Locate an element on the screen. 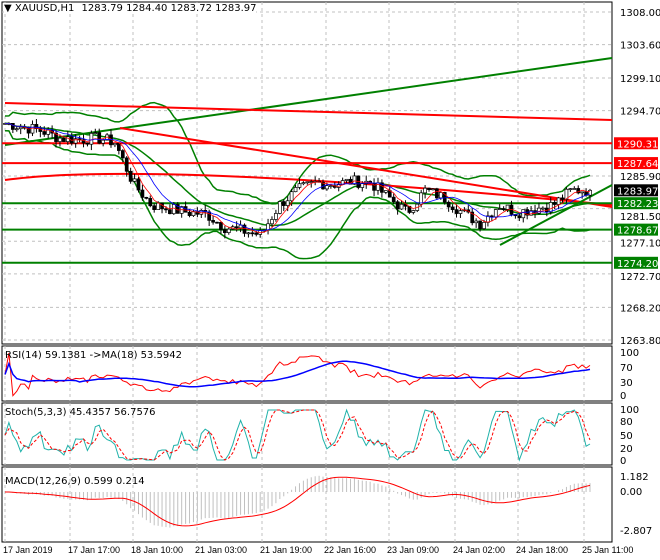 Image resolution: width=660 pixels, height=560 pixels. dropdown-arrow-icon: ▼ is located at coordinates (8, 8).